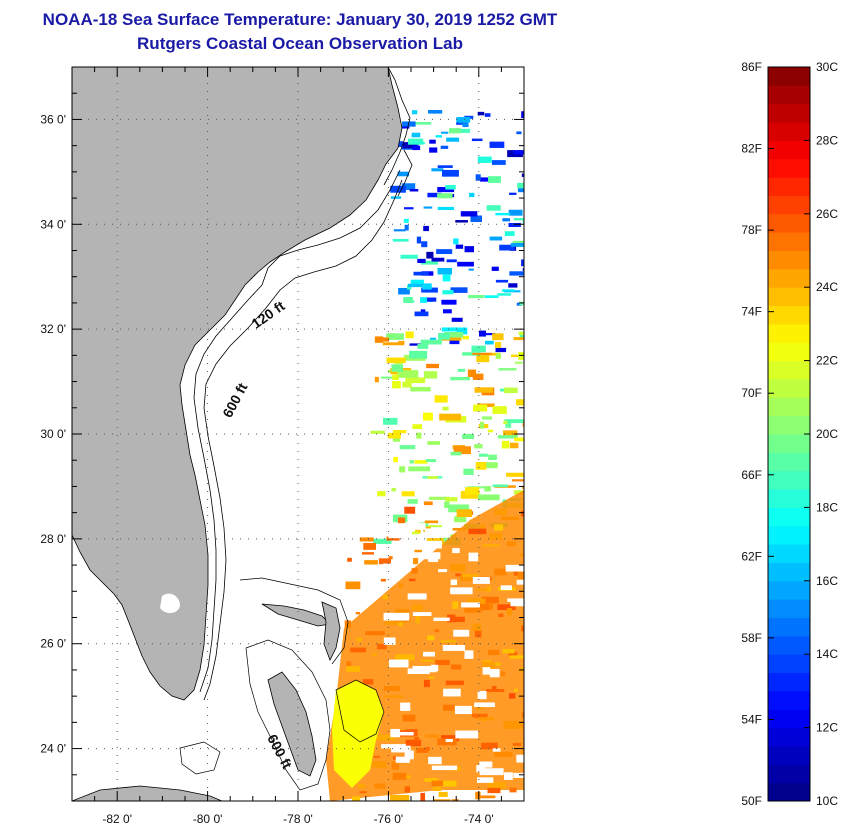 The height and width of the screenshot is (832, 849). I want to click on sst-bank-shallow, so click(358, 734).